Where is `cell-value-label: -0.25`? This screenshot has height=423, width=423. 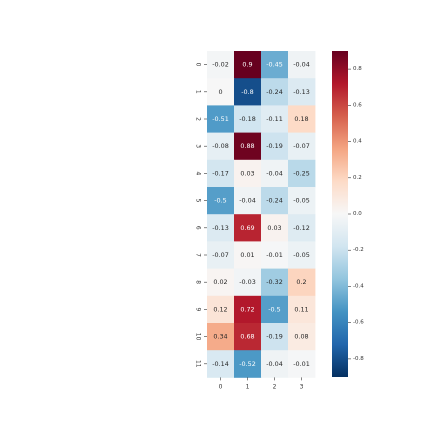 cell-value-label: -0.25 is located at coordinates (301, 173).